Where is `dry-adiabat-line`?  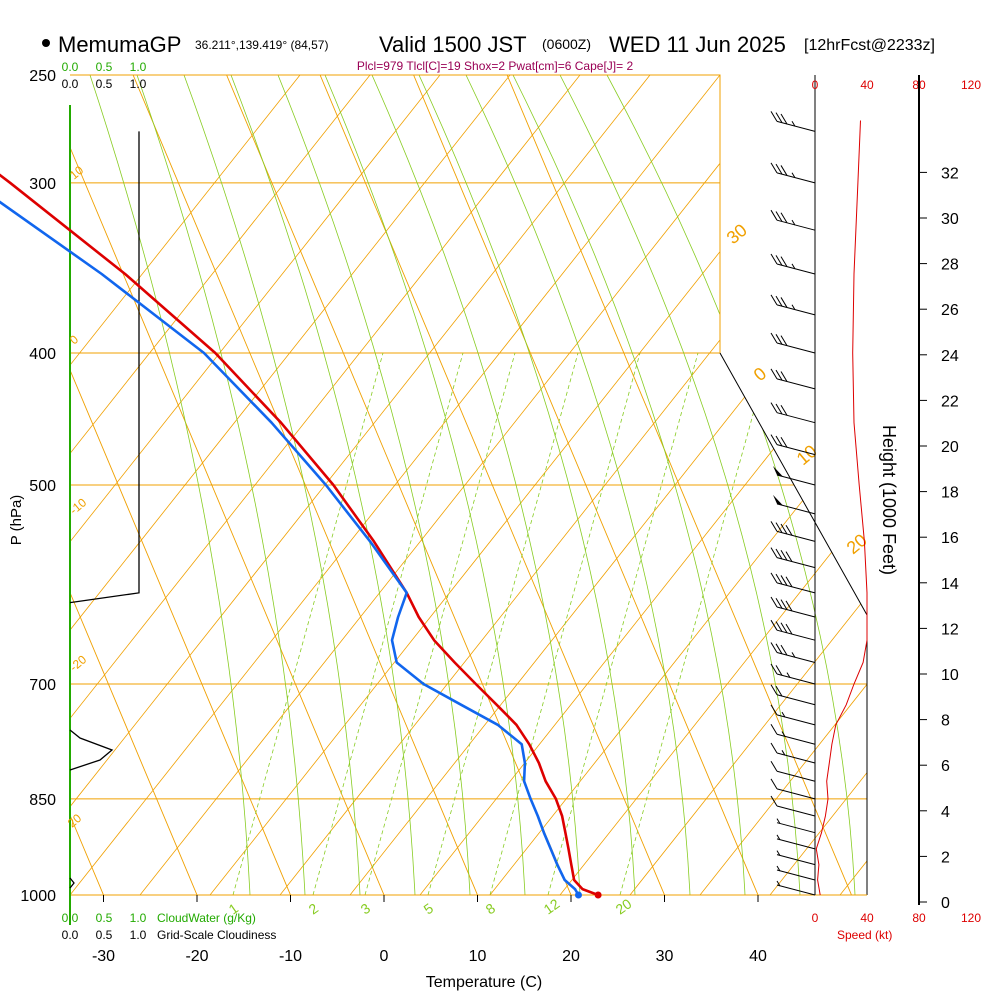
dry-adiabat-line is located at coordinates (783, 485).